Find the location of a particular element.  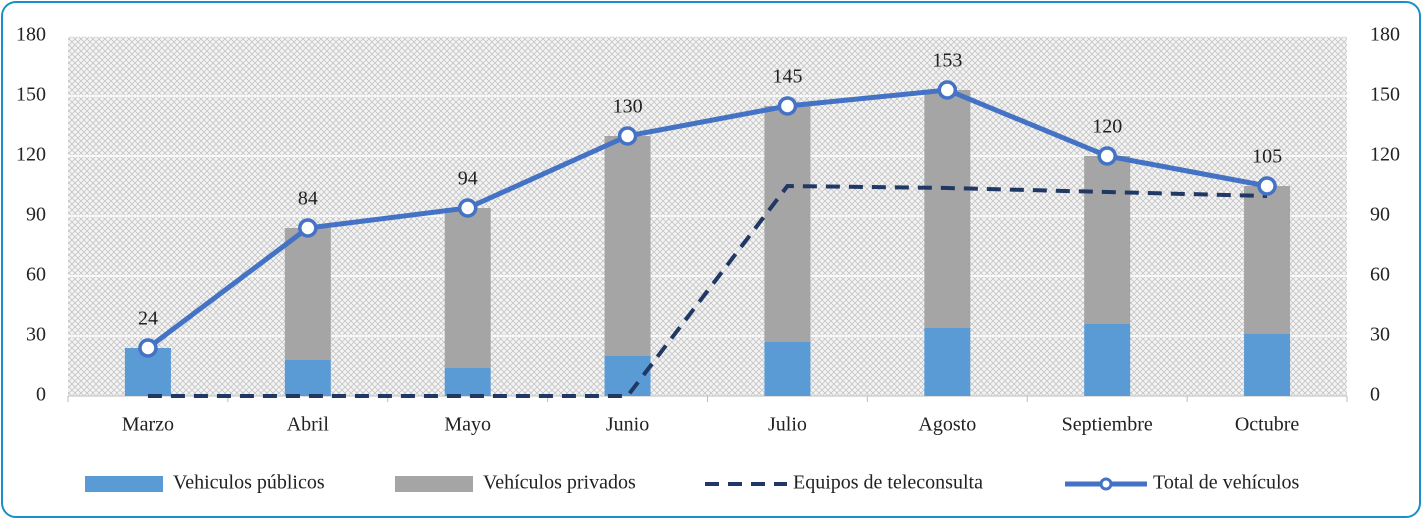

data-label: 153 is located at coordinates (947, 61).